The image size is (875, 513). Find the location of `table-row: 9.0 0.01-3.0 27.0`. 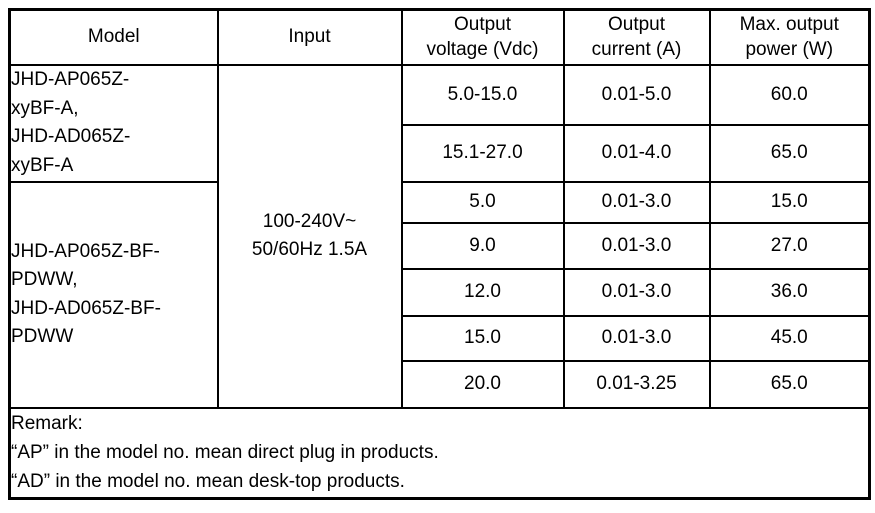

table-row: 9.0 0.01-3.0 27.0 is located at coordinates (440, 245).